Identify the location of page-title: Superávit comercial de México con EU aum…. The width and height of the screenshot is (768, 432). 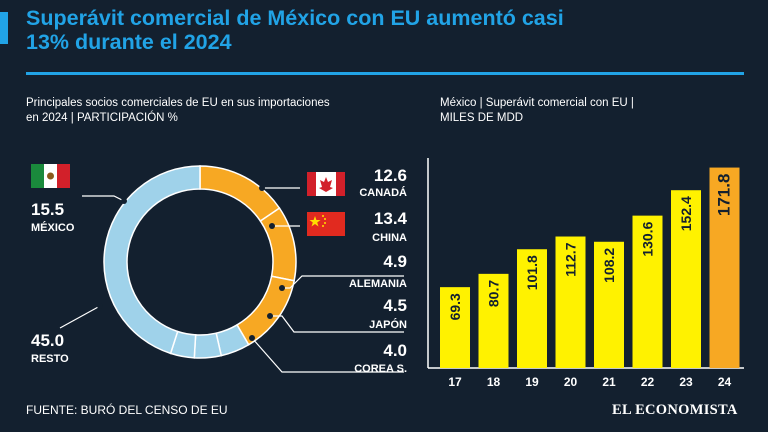
(376, 30).